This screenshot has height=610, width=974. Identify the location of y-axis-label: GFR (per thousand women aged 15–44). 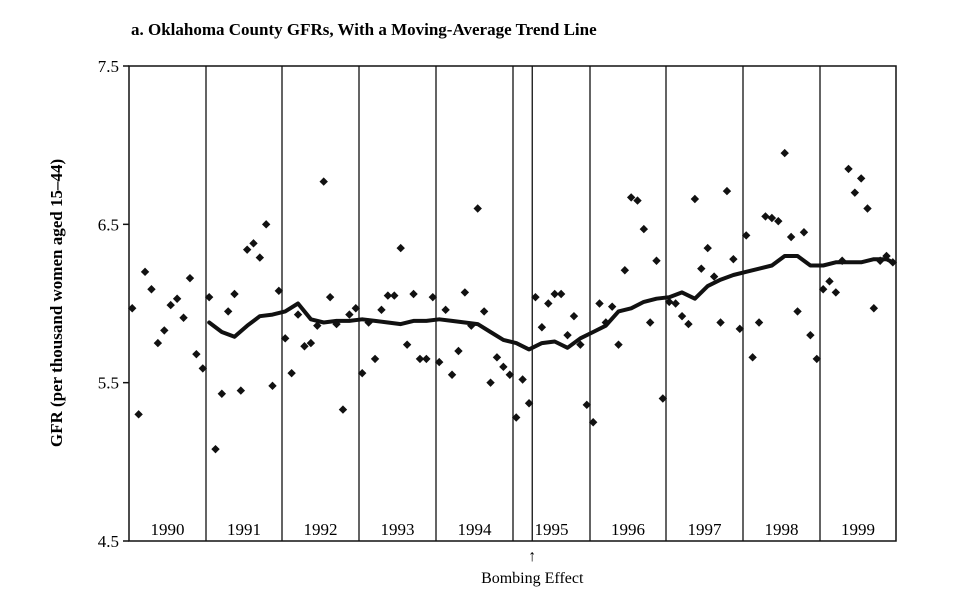
(56, 303).